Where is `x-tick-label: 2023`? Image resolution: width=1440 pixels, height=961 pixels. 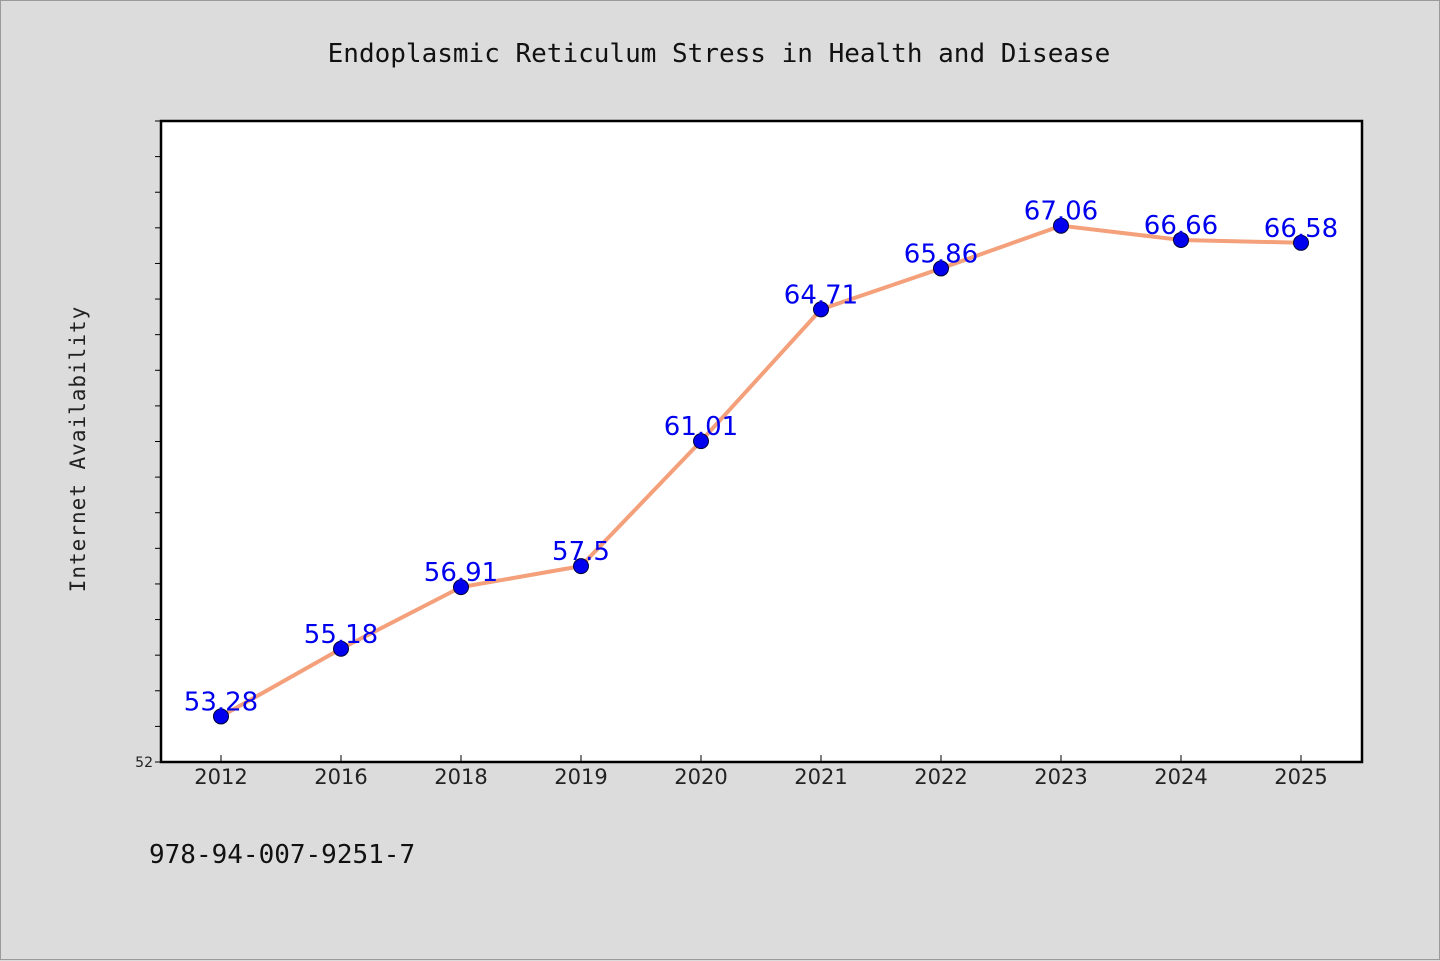 x-tick-label: 2023 is located at coordinates (1060, 777).